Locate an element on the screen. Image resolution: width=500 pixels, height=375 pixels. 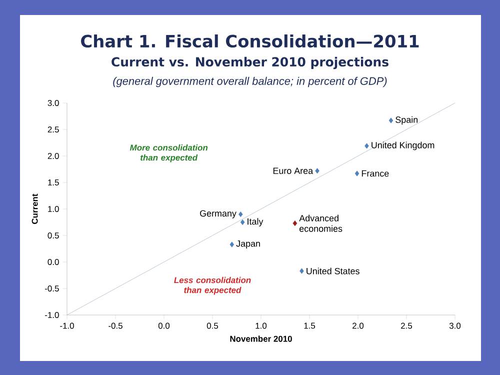
chart-subtitle: Current vs. November 2010 projections is located at coordinates (250, 63).